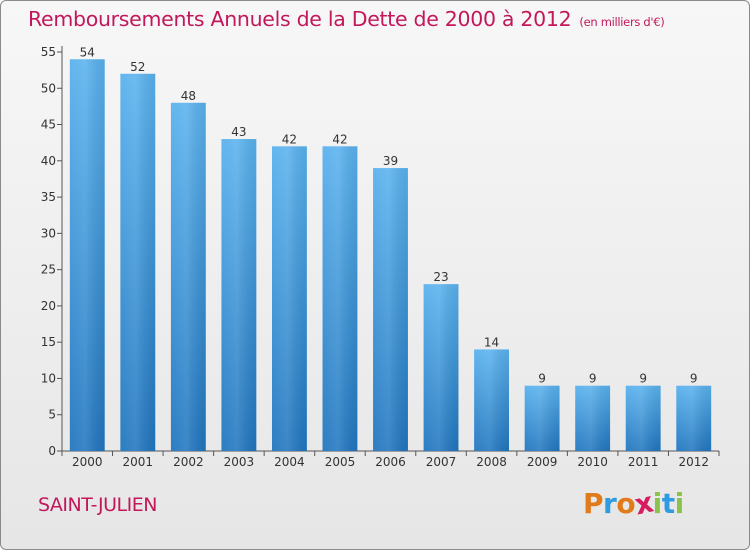 This screenshot has width=750, height=550. I want to click on value-label-2003: 43, so click(238, 132).